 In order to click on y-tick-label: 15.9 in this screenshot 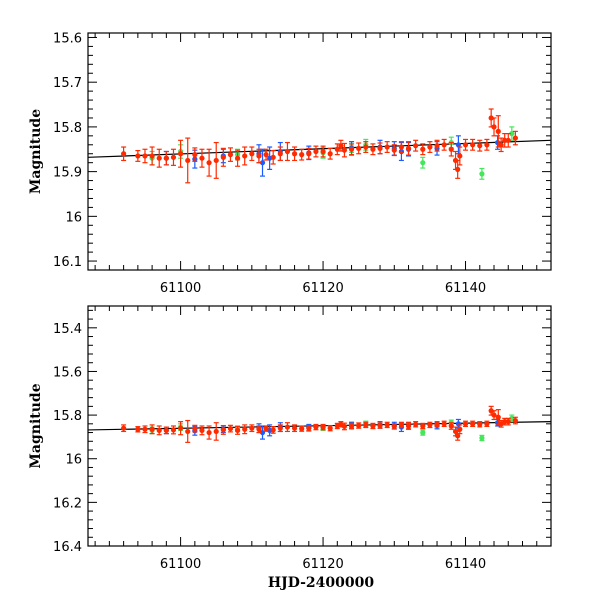, I will do `click(67, 173)`.